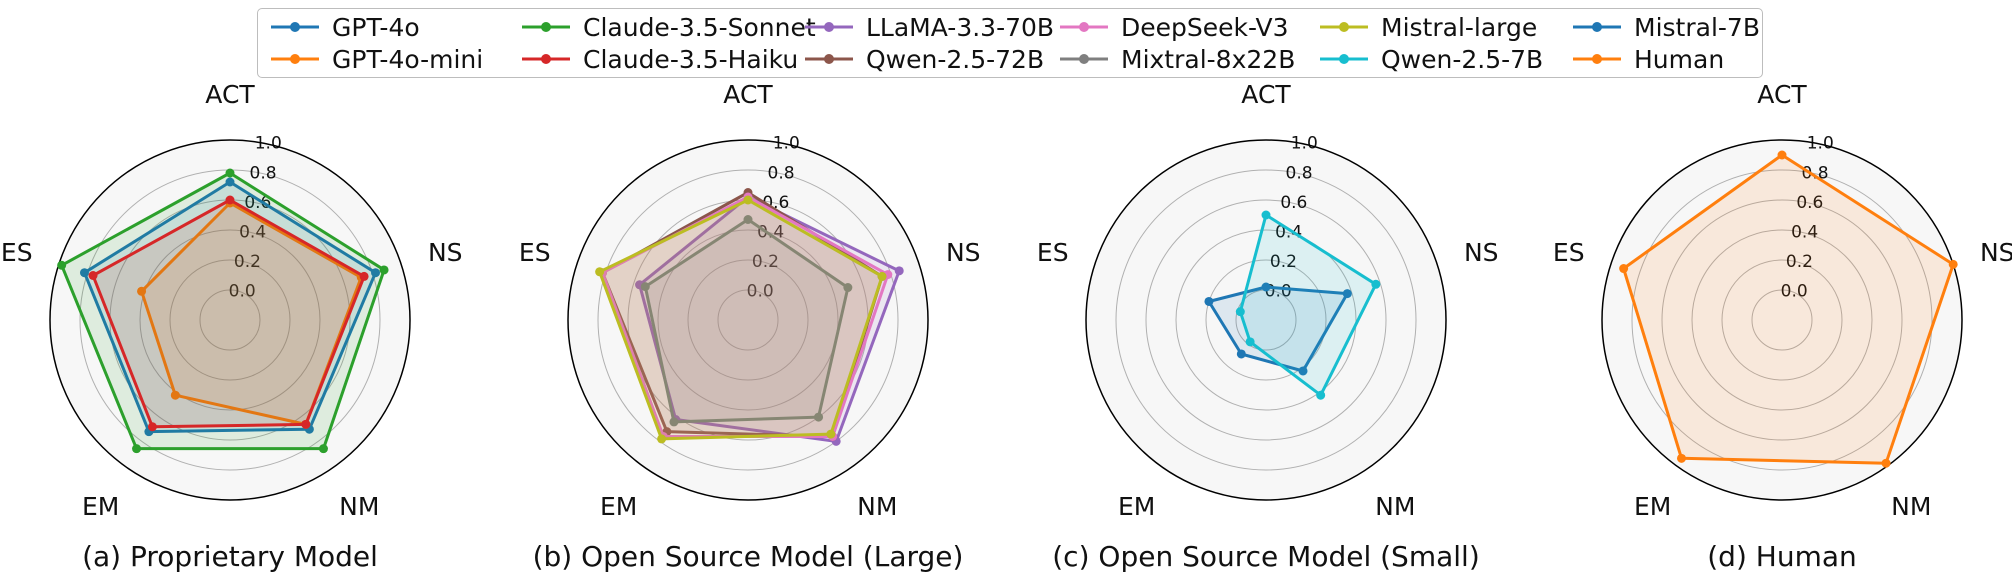 This screenshot has height=581, width=2012. Describe the element at coordinates (668, 27) in the screenshot. I see `legend-item: Claude-3.5-Sonnet` at that location.